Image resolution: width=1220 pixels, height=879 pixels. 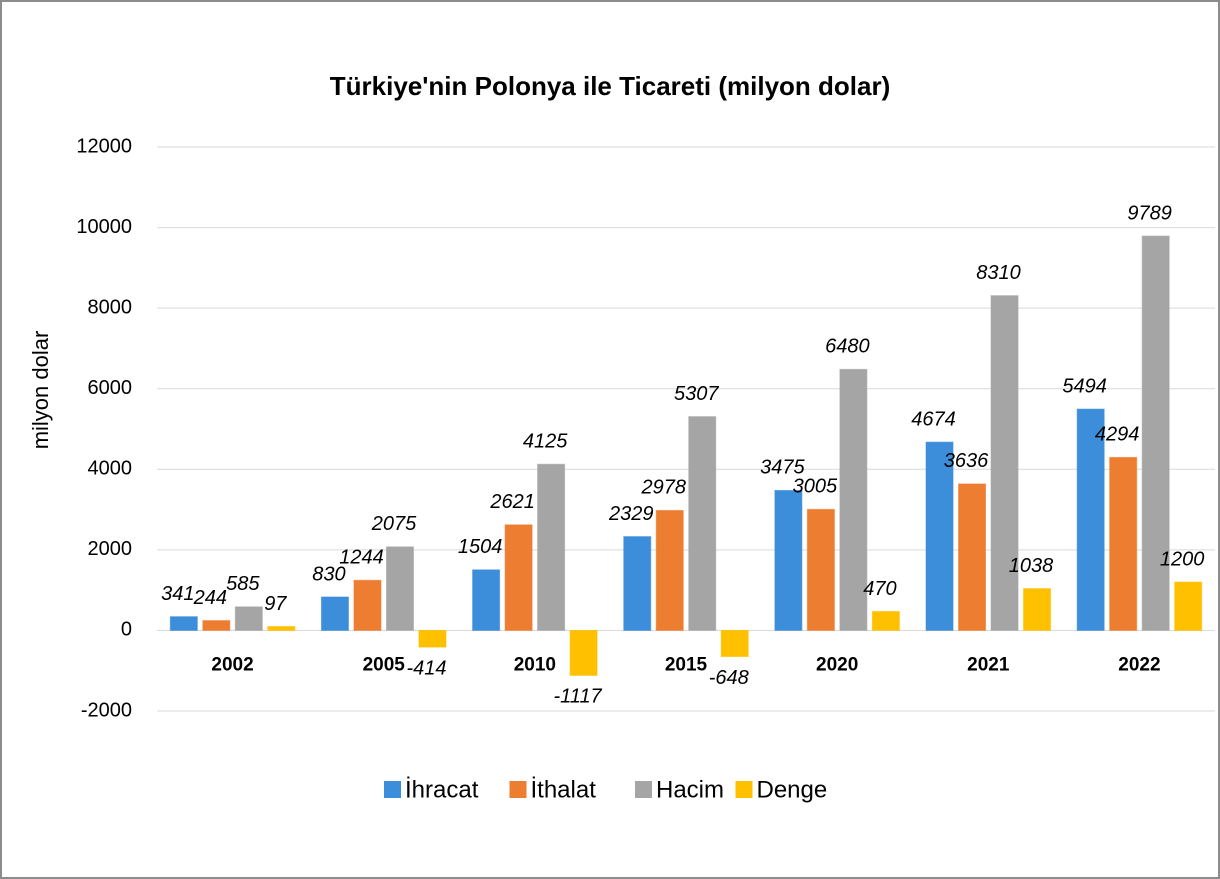 What do you see at coordinates (232, 664) in the screenshot?
I see `x-tick-label: 2002` at bounding box center [232, 664].